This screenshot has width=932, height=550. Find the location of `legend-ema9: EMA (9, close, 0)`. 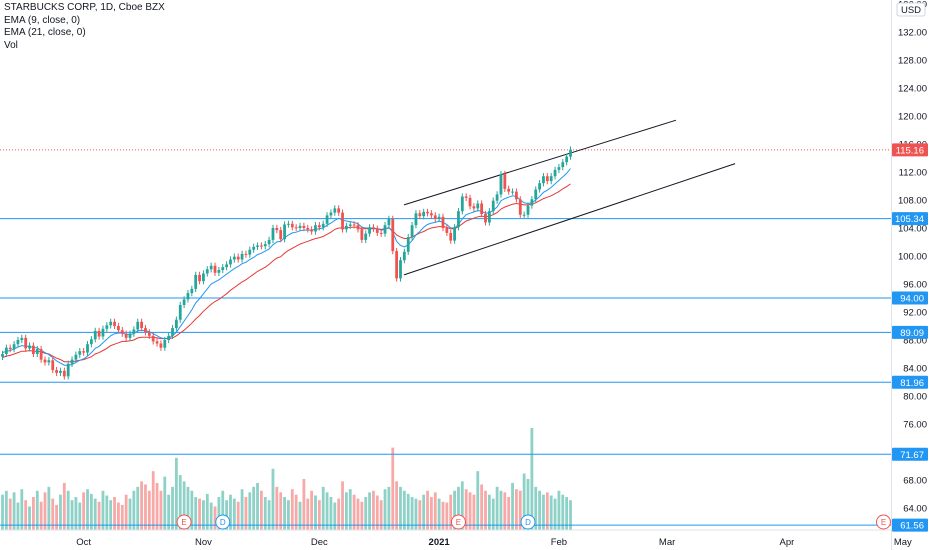

legend-ema9: EMA (9, close, 0) is located at coordinates (42, 20).